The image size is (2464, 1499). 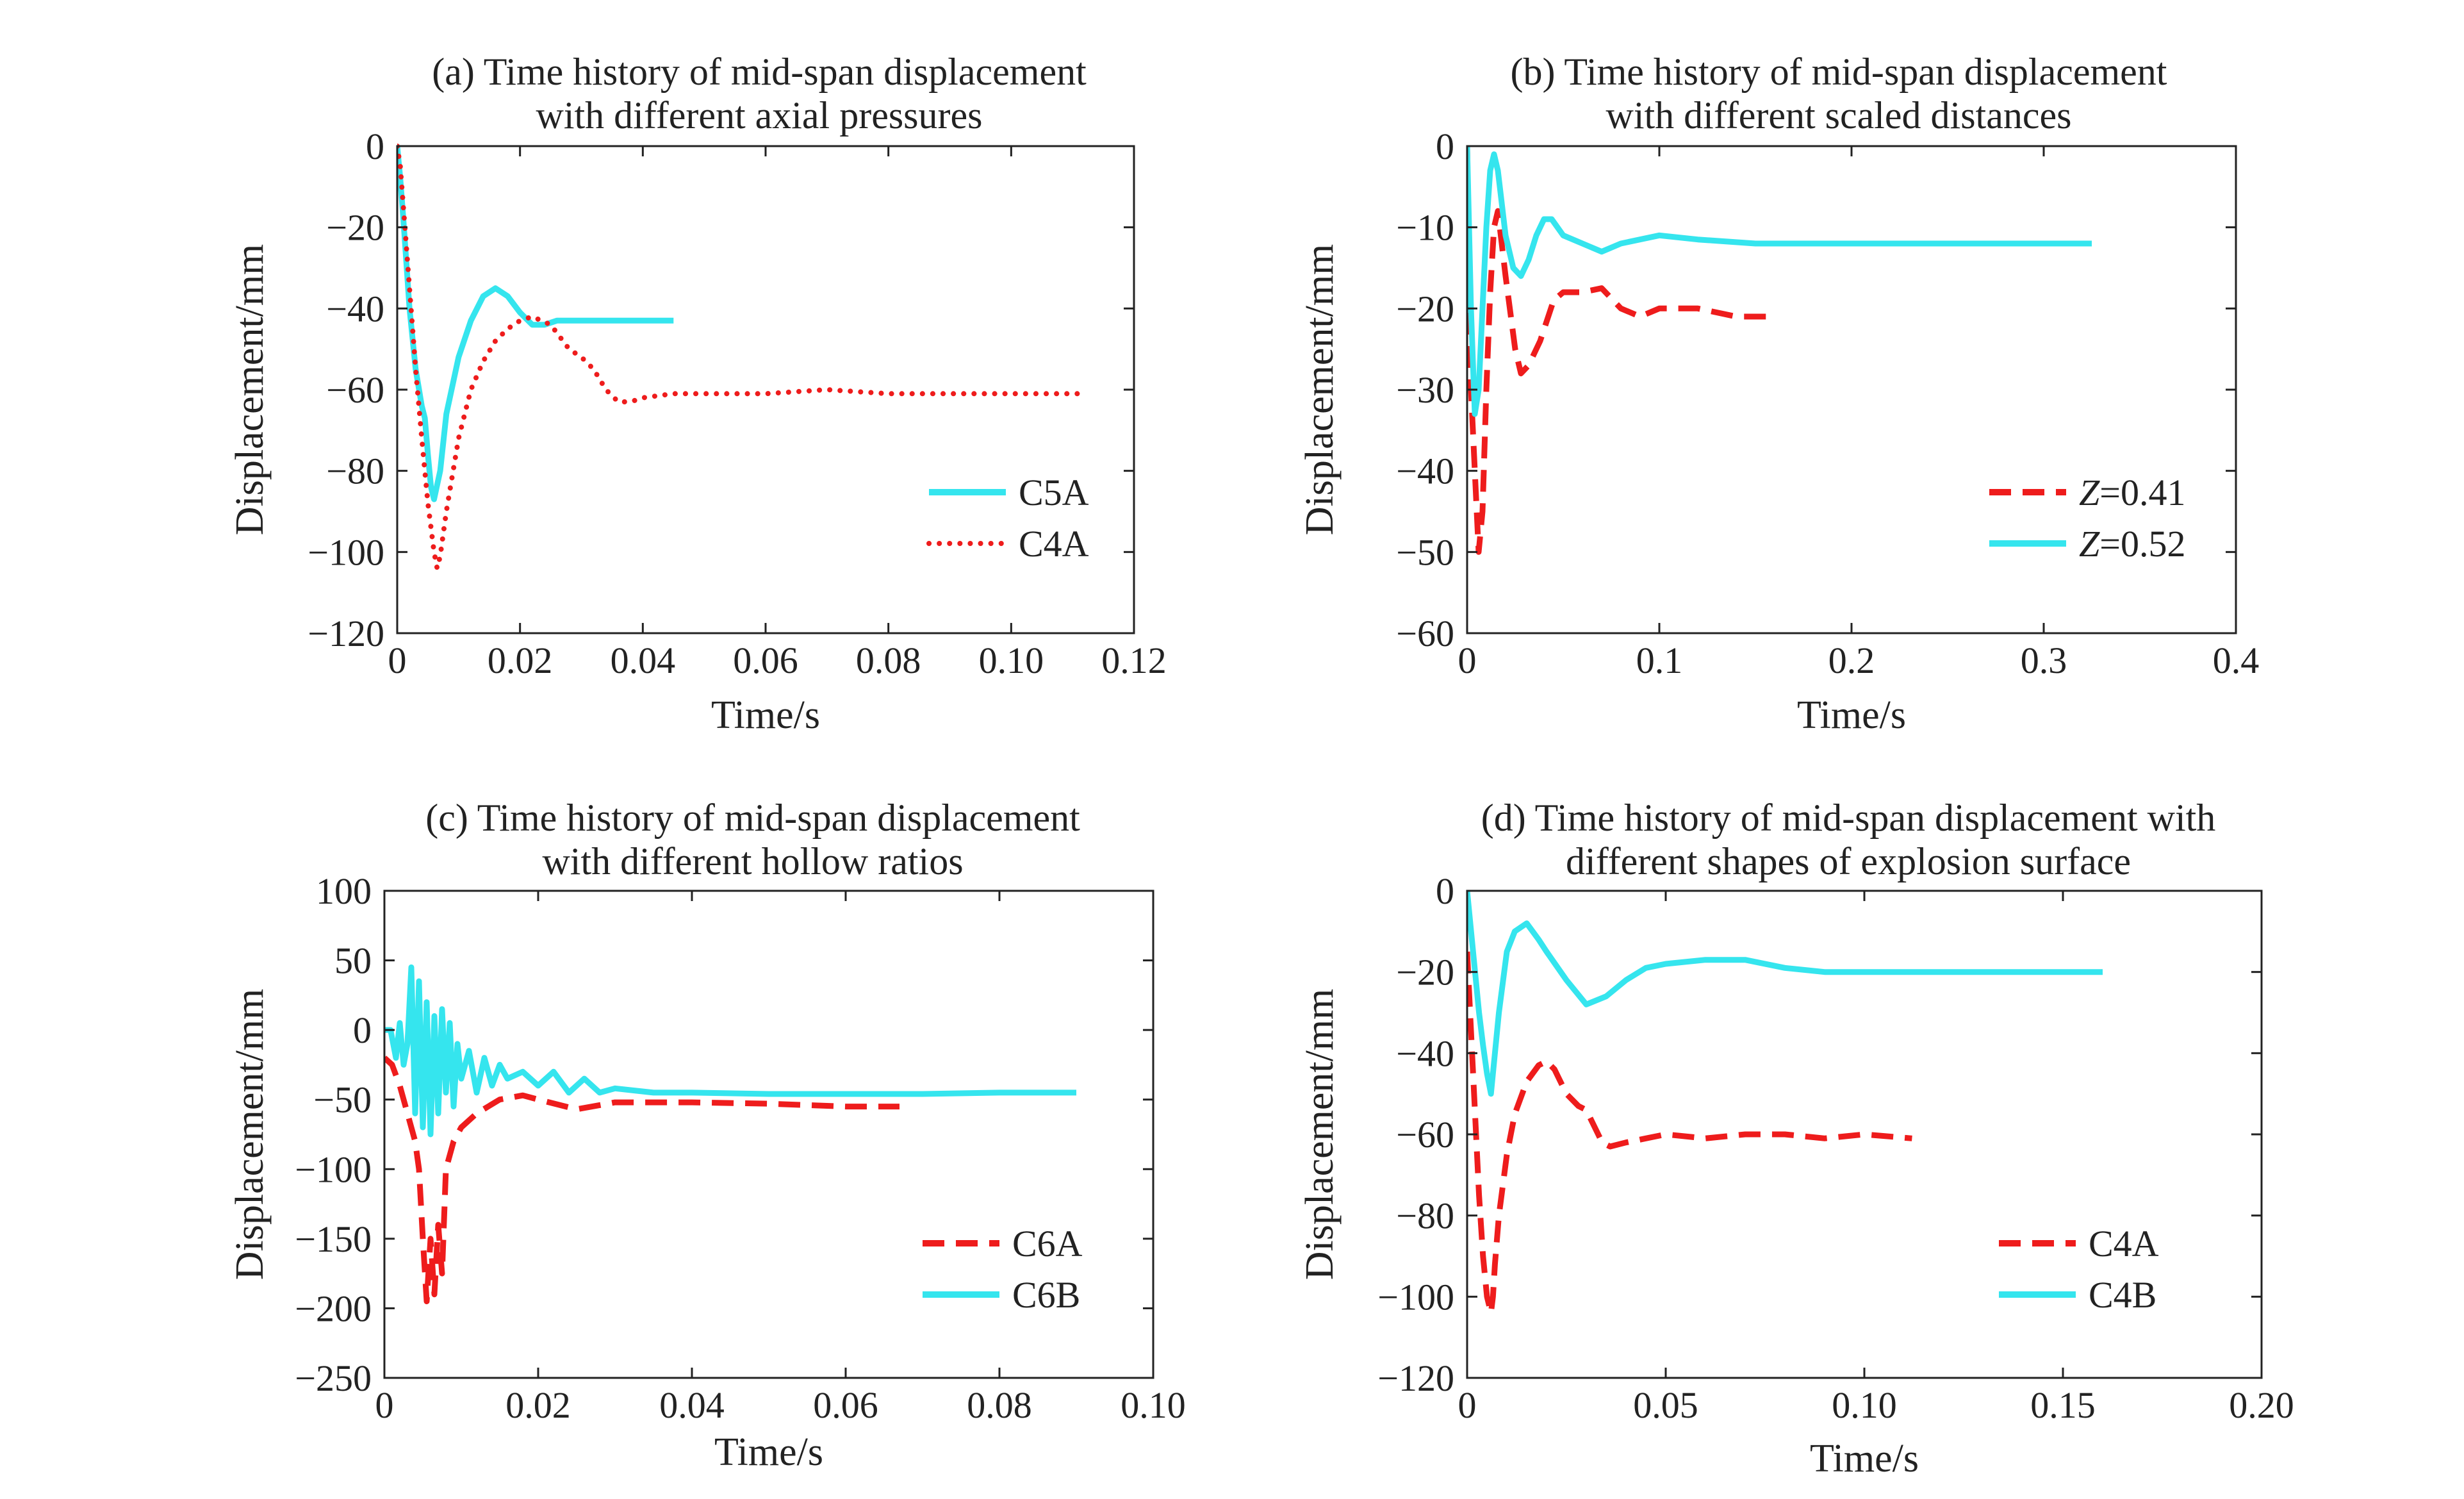 What do you see at coordinates (759, 115) in the screenshot?
I see `panel-a-title-line-2: with different axial pressures` at bounding box center [759, 115].